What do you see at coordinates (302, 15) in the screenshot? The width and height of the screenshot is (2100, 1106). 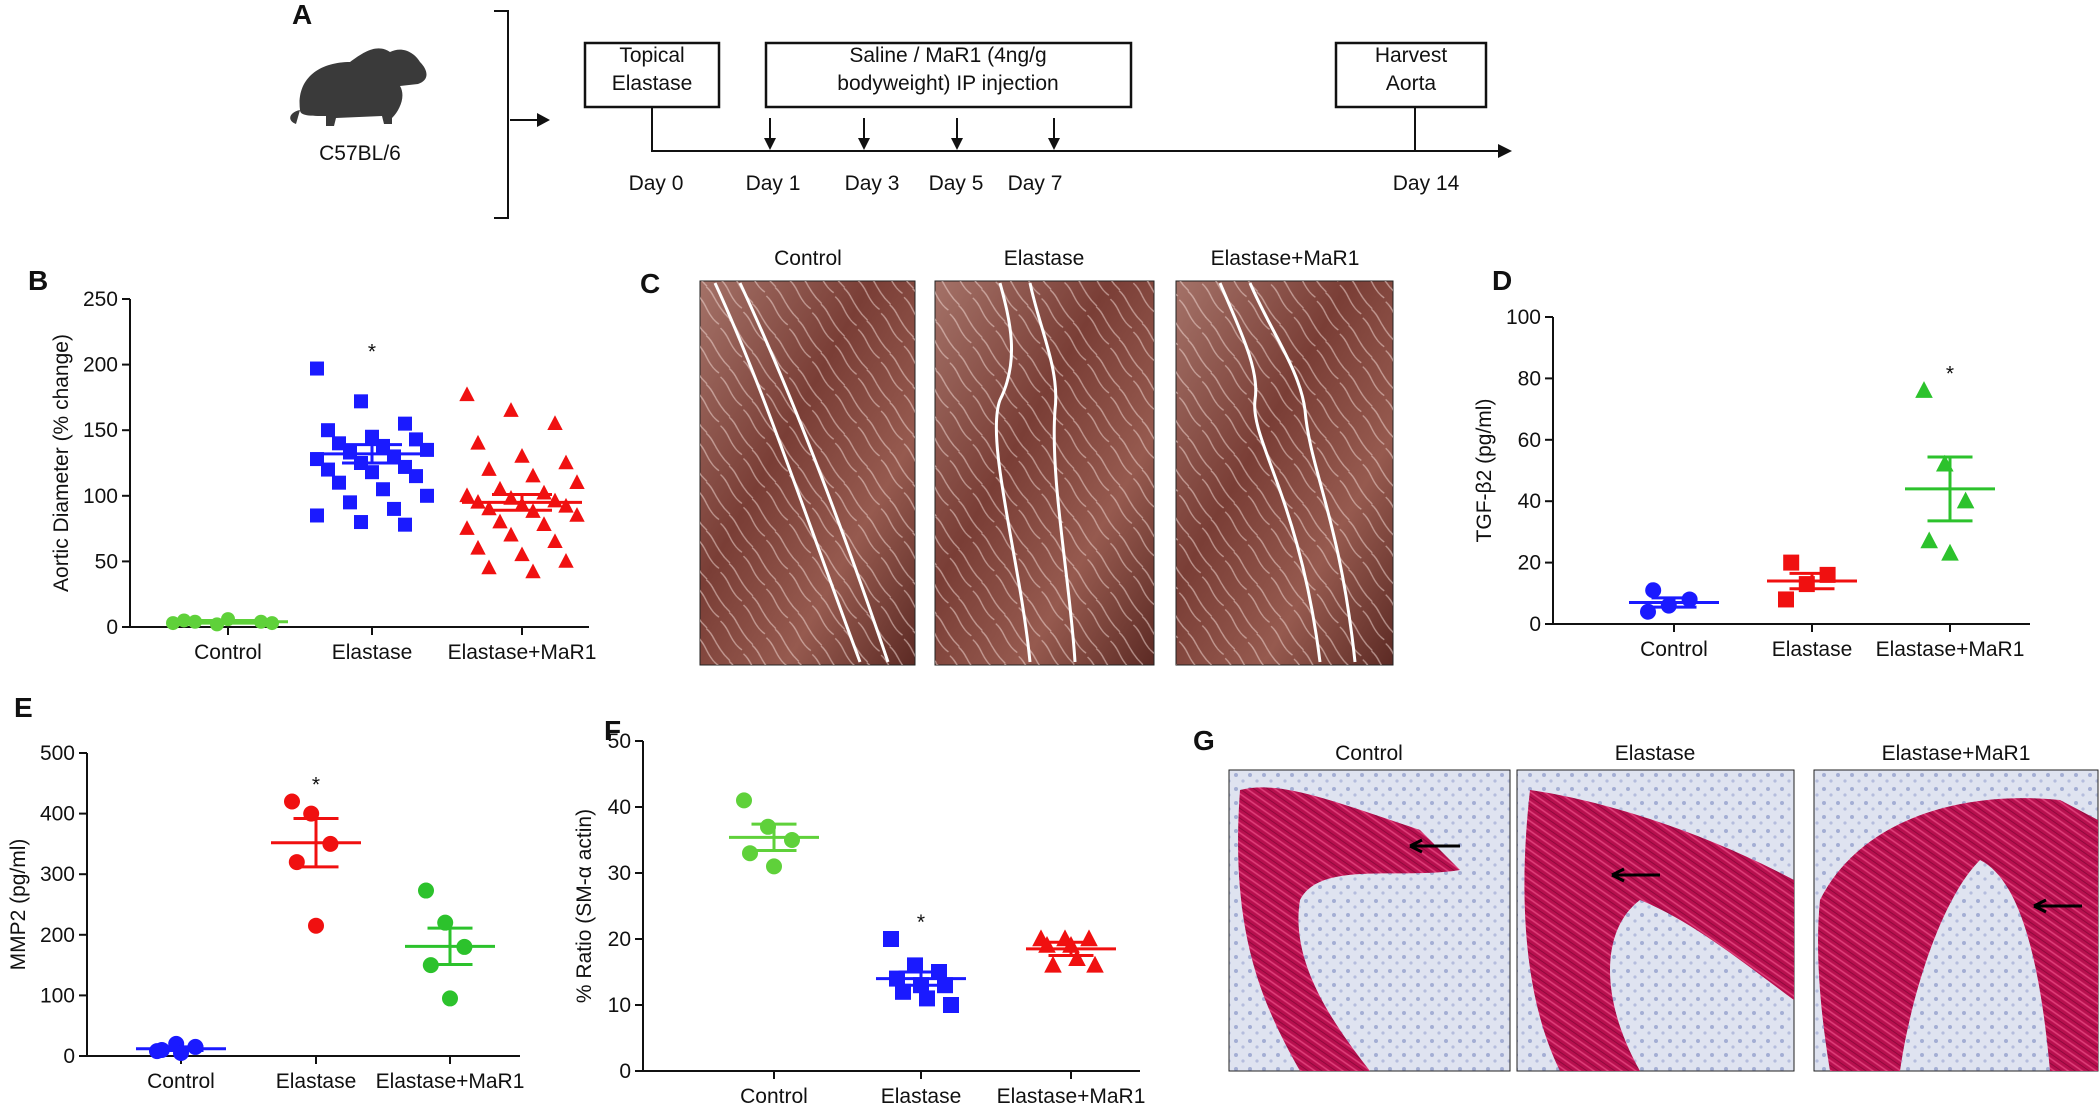 I see `panel-label: A` at bounding box center [302, 15].